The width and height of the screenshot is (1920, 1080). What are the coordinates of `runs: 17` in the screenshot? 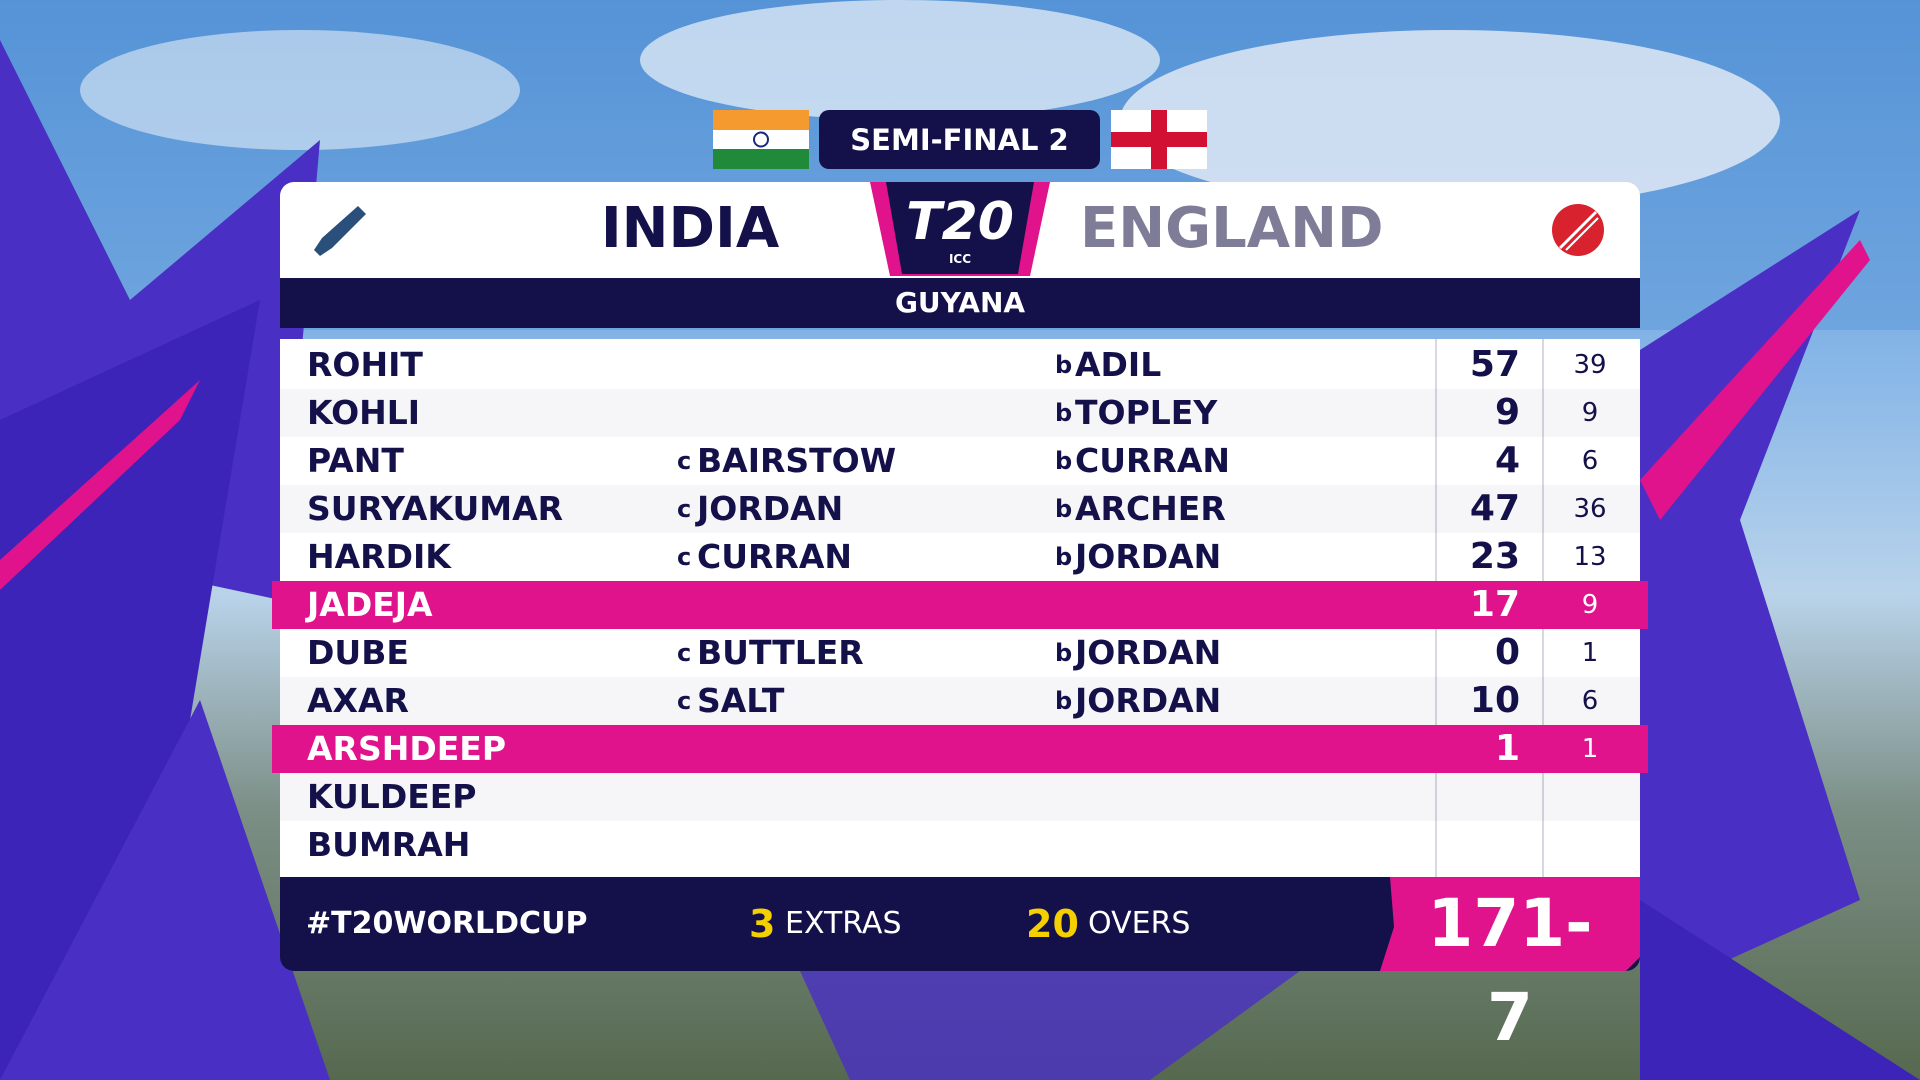 It's located at (1494, 604).